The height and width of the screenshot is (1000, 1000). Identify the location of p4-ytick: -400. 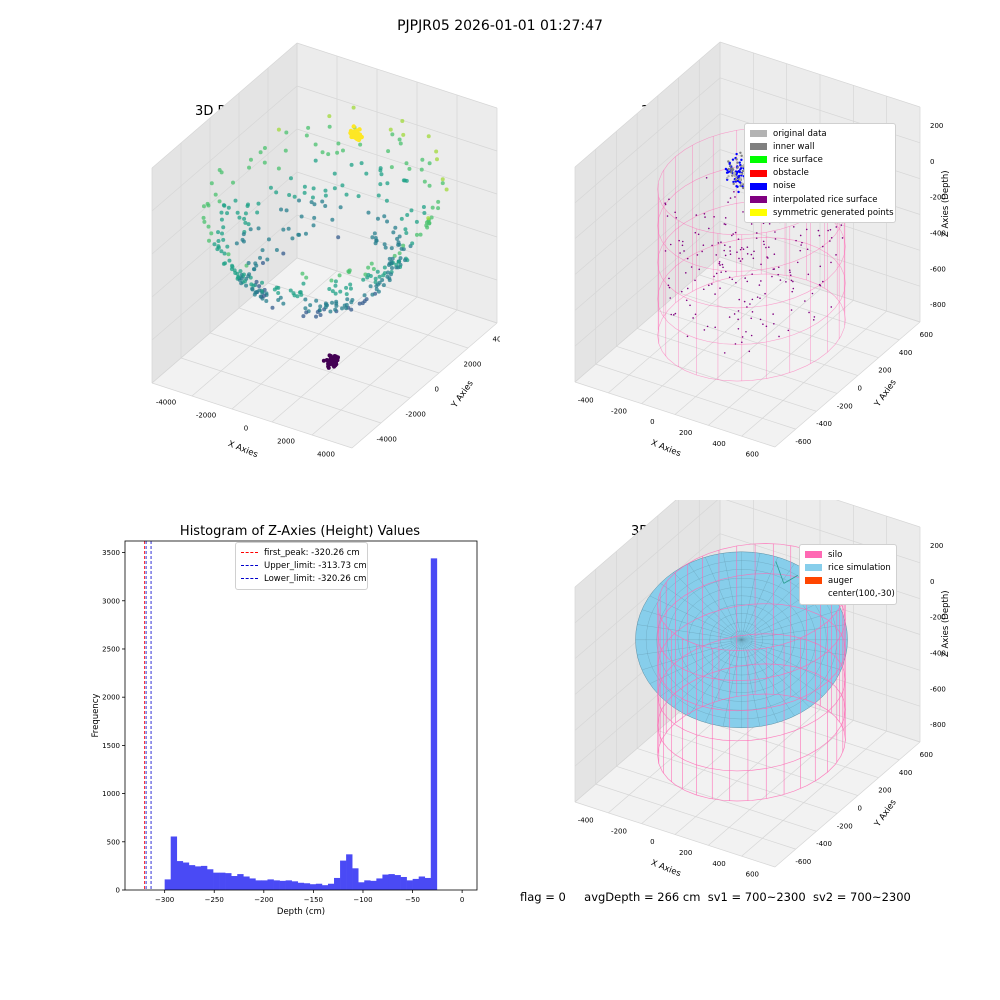
(824, 844).